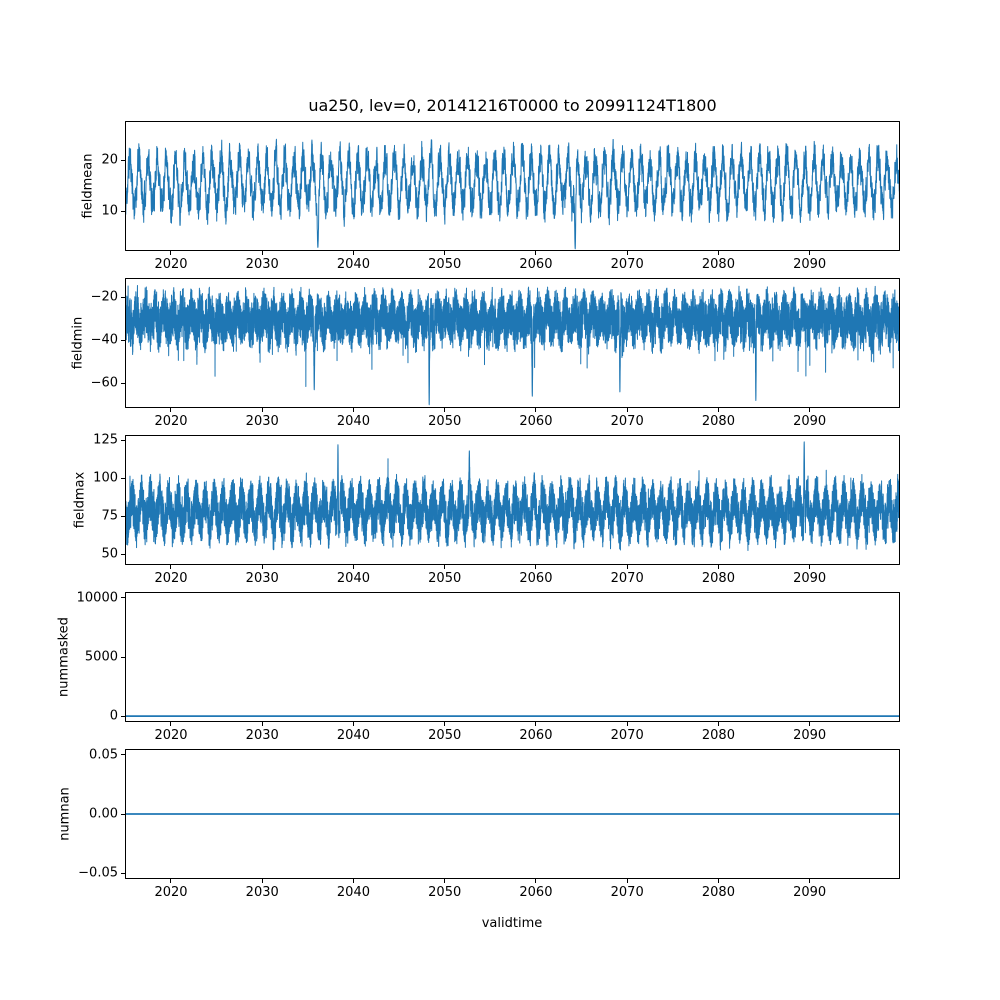 The height and width of the screenshot is (1000, 1000). Describe the element at coordinates (80, 500) in the screenshot. I see `y-axis-label: fieldmax` at that location.